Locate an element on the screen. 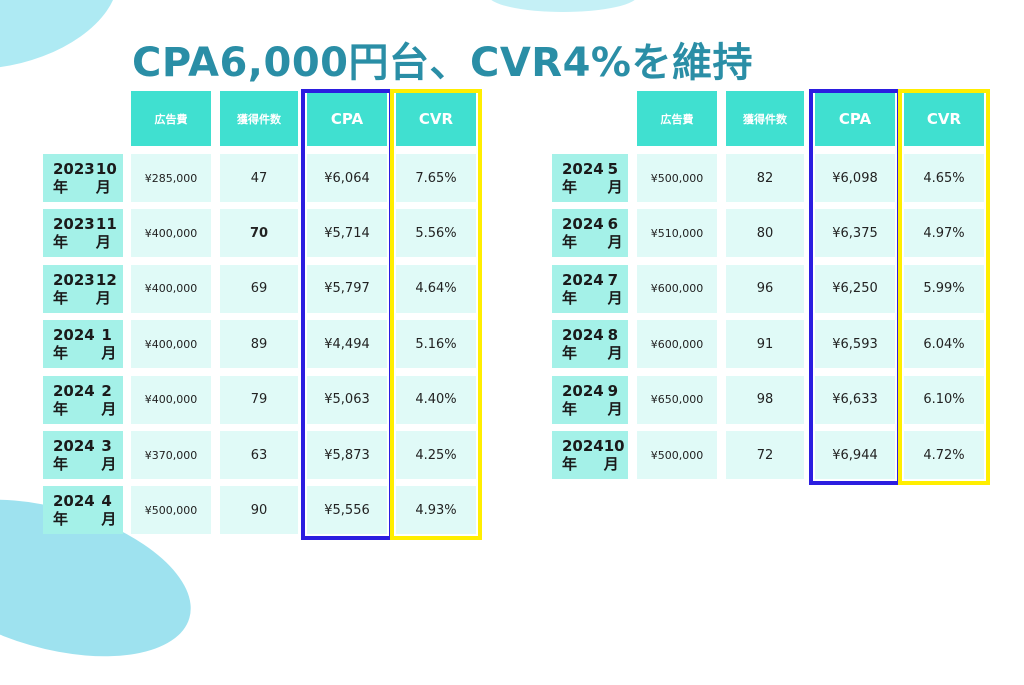 Image resolution: width=1024 pixels, height=685 pixels. right-header-cpa: CPA is located at coordinates (855, 118).